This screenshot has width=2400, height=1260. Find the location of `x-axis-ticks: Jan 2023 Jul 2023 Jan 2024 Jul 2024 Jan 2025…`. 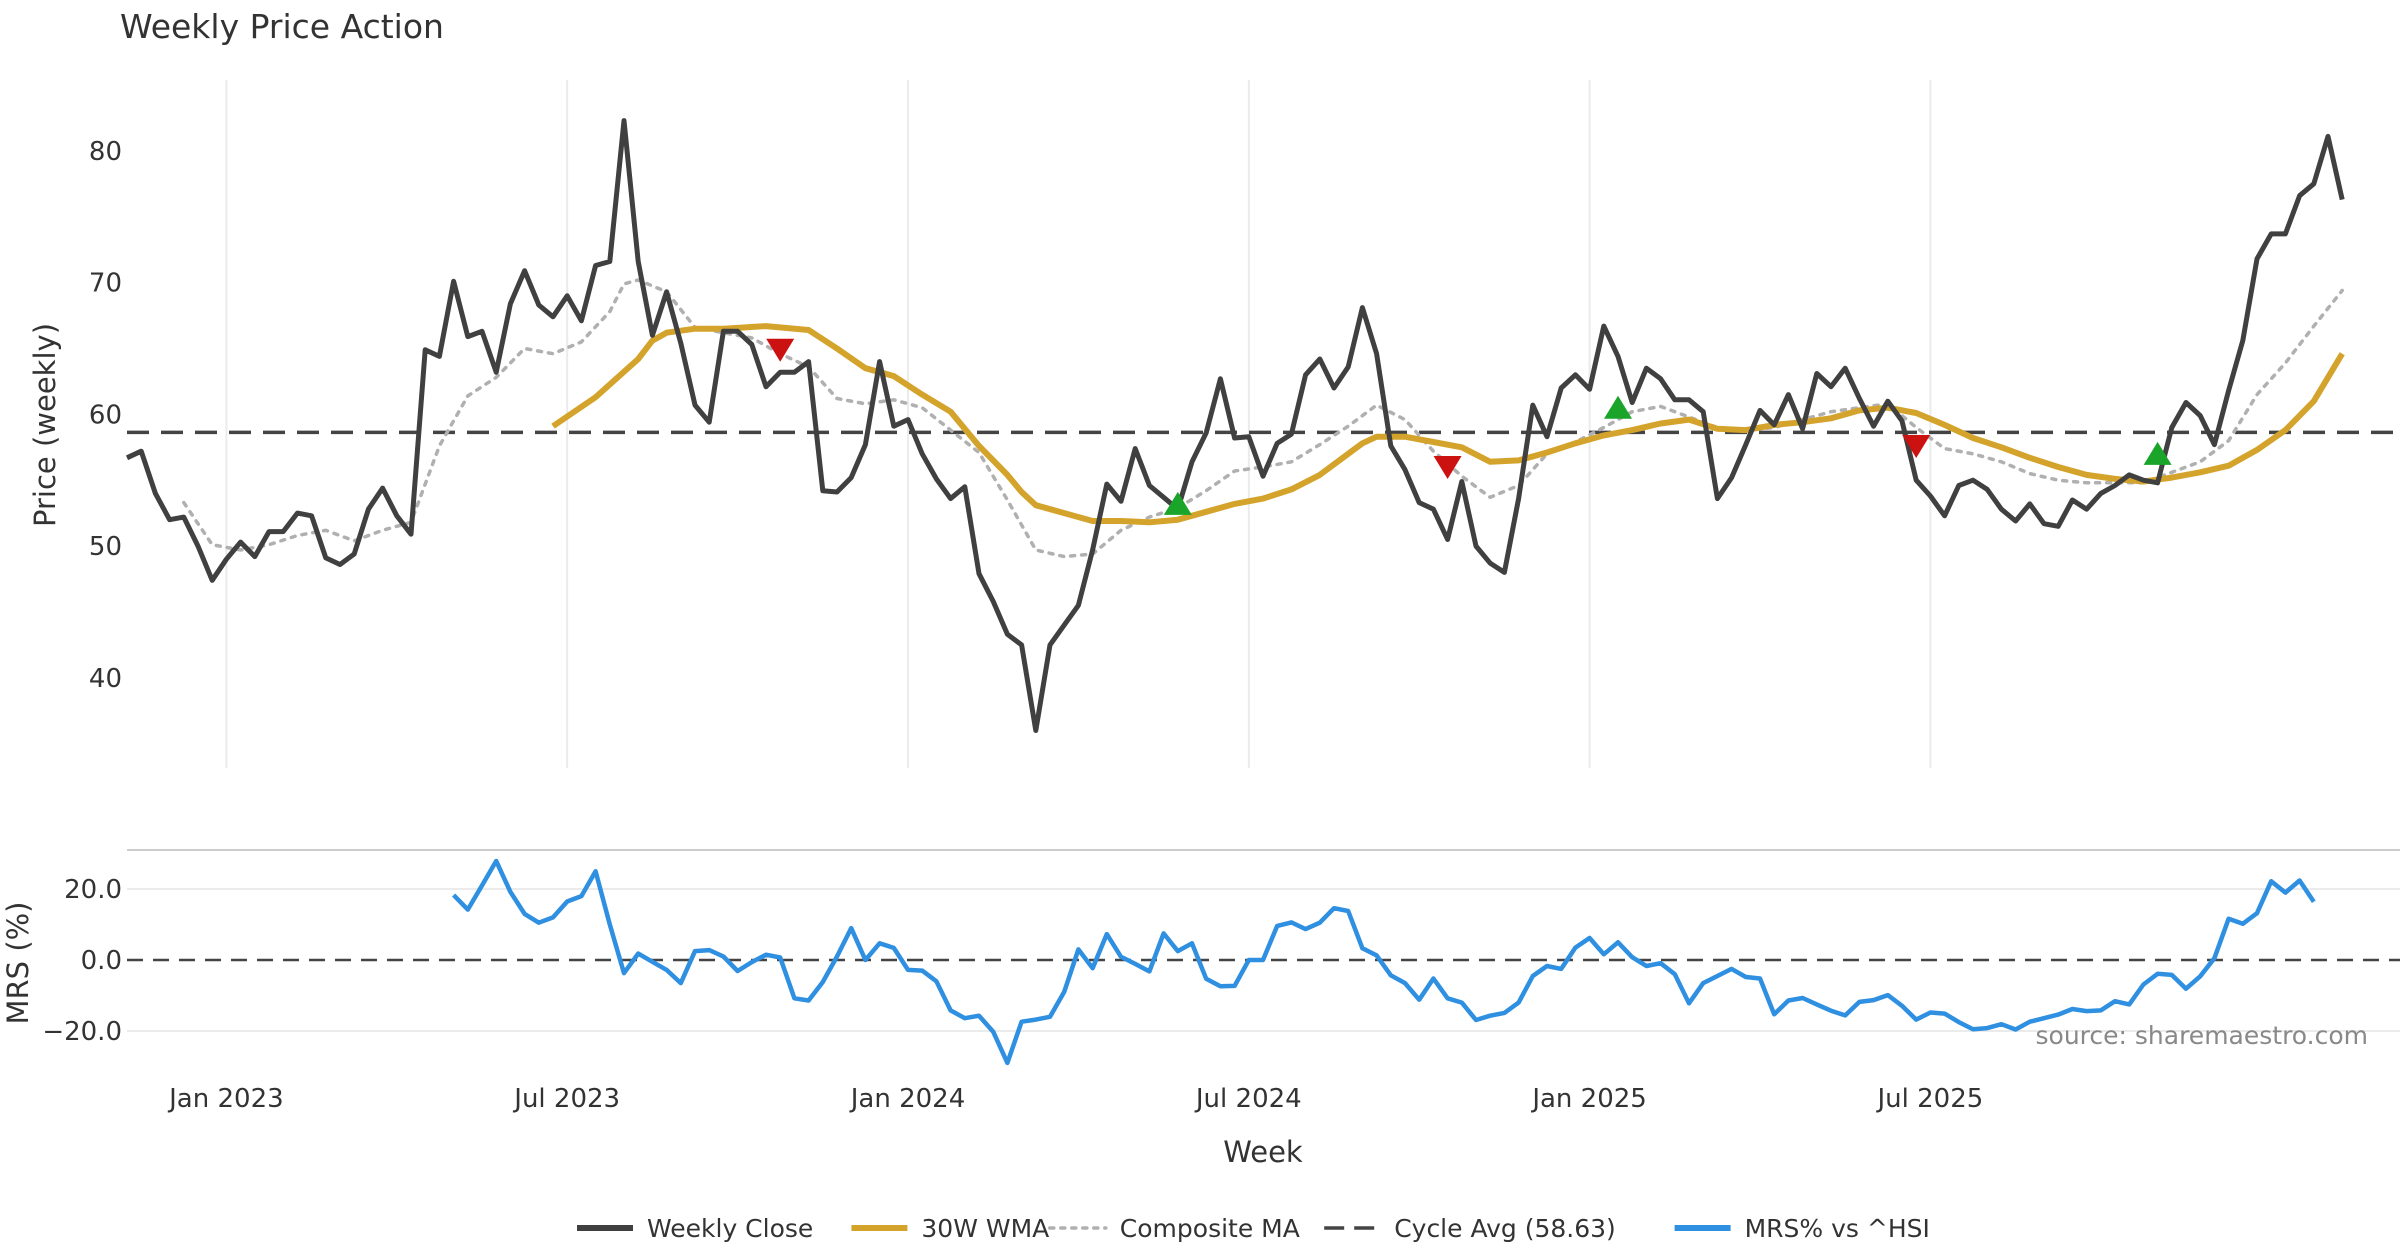

x-axis-ticks: Jan 2023 Jul 2023 Jan 2024 Jul 2024 Jan 2025… is located at coordinates (1075, 1099).